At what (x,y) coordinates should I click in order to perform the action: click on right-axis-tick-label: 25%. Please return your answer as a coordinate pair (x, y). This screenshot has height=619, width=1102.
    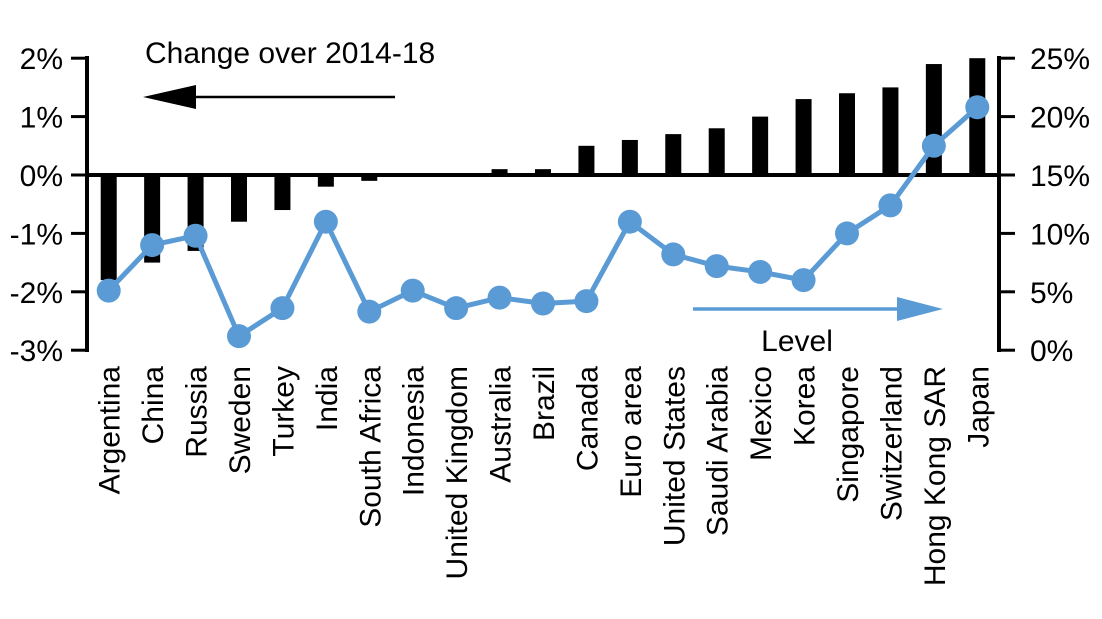
    Looking at the image, I should click on (1060, 59).